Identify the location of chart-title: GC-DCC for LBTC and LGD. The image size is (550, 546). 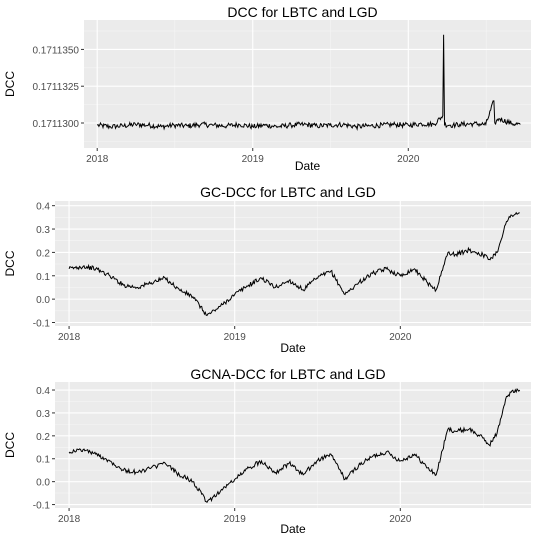
(288, 192).